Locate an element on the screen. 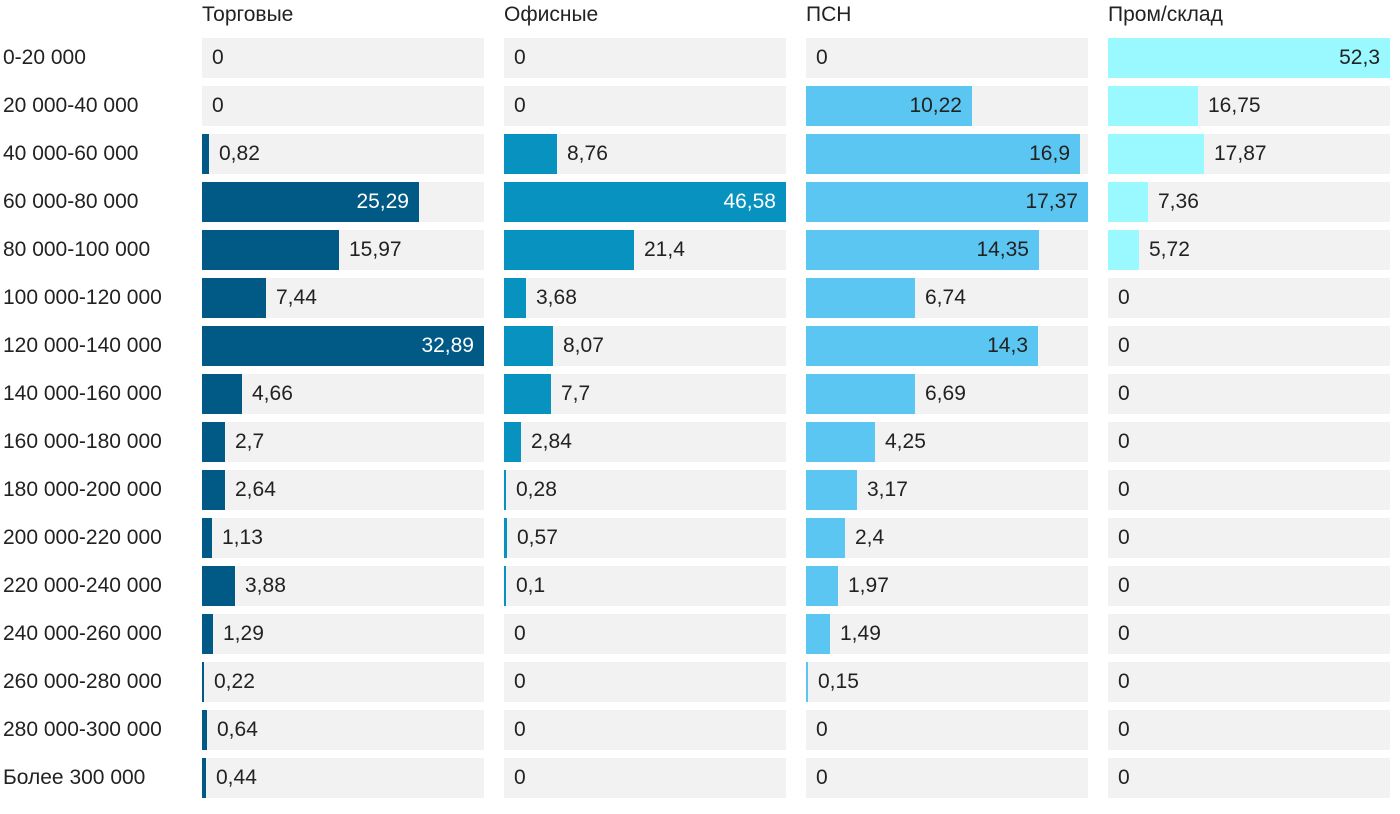 The image size is (1400, 814). bar-track: 14,35 is located at coordinates (947, 250).